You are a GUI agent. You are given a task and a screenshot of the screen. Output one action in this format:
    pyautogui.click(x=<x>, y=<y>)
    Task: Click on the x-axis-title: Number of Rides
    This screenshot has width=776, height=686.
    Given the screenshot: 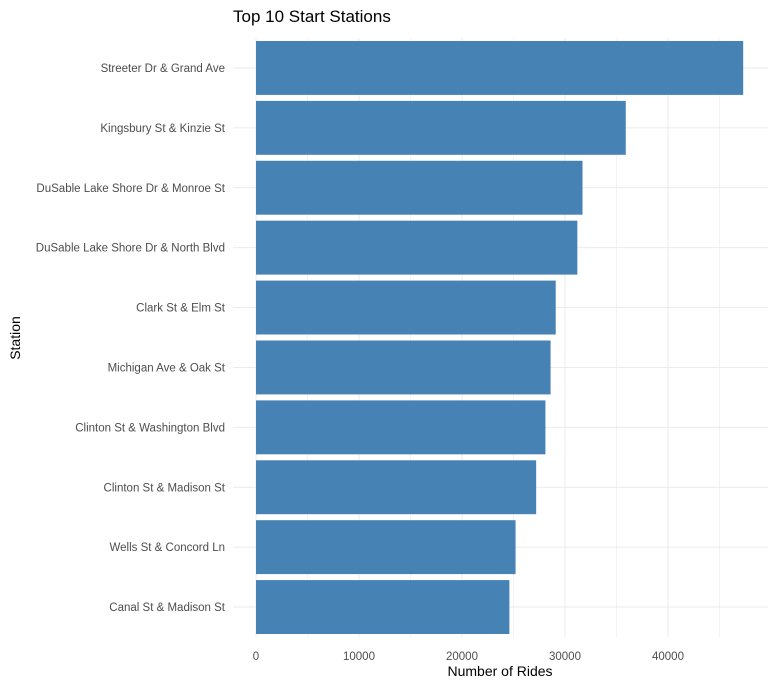 What is the action you would take?
    pyautogui.click(x=499, y=671)
    